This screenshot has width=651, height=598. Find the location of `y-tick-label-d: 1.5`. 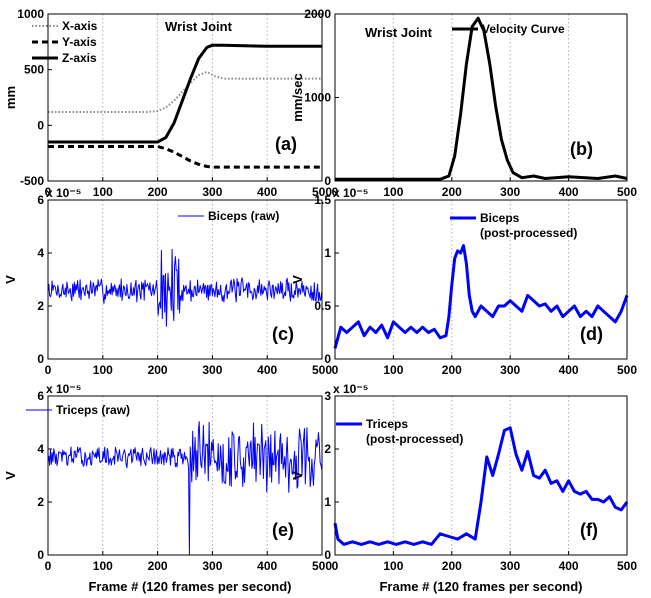

y-tick-label-d: 1.5 is located at coordinates (322, 200).